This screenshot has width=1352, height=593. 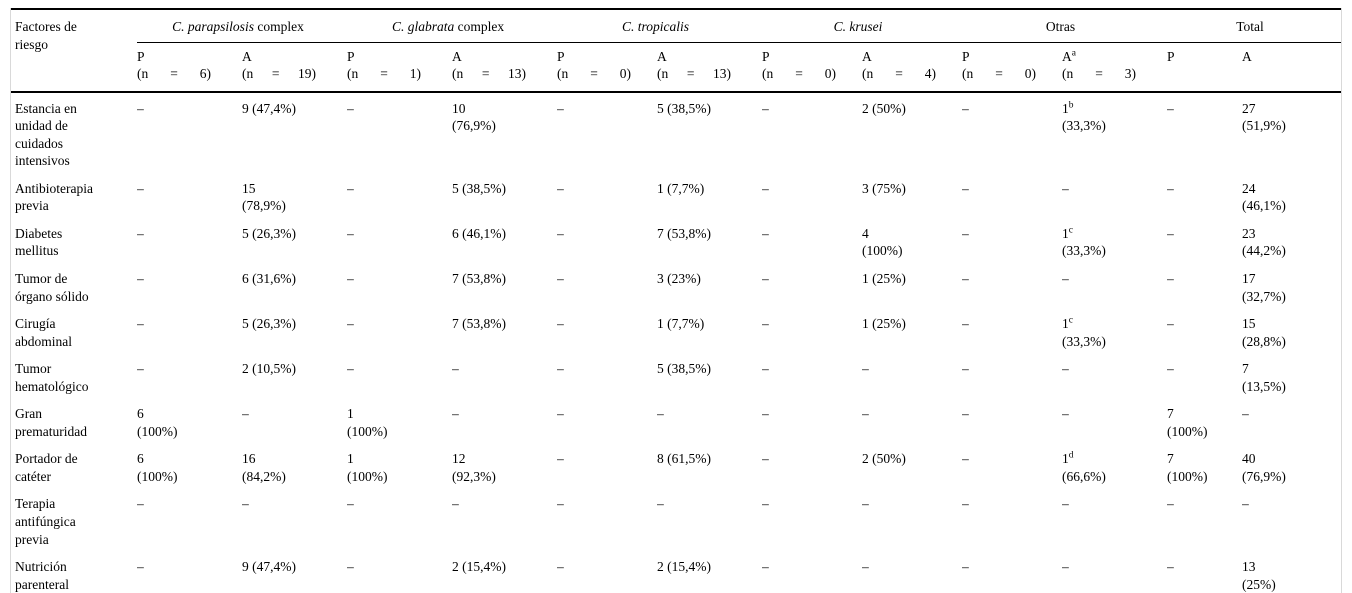 What do you see at coordinates (884, 108) in the screenshot?
I see `table-cell: 2 (50%)` at bounding box center [884, 108].